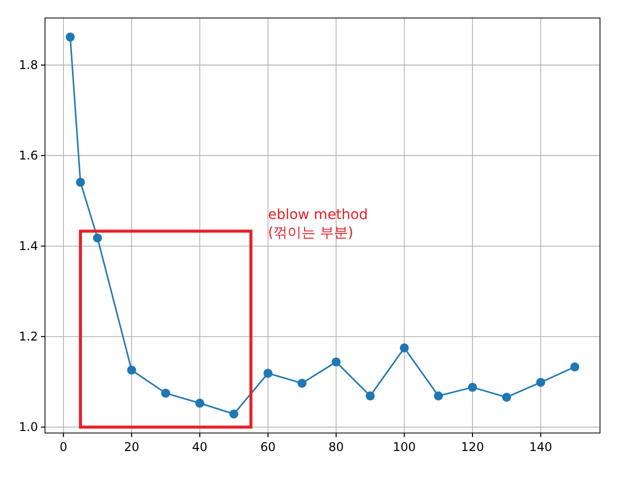  I want to click on x-tick-label: 60, so click(268, 447).